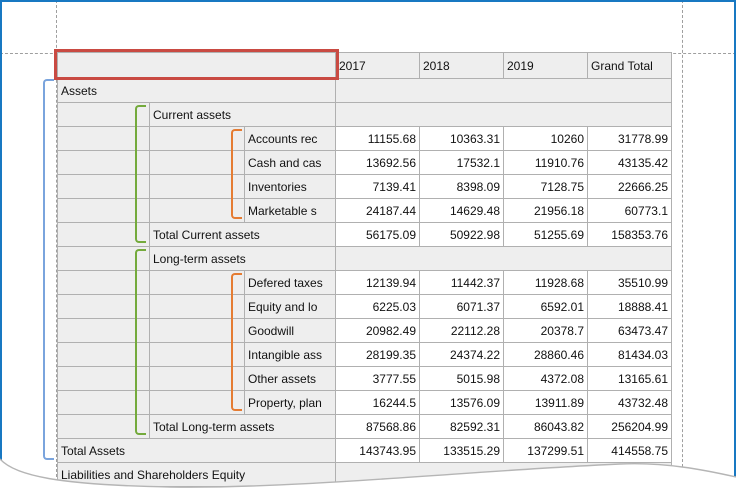  Describe the element at coordinates (629, 378) in the screenshot. I see `value-cell: 13165.61` at that location.